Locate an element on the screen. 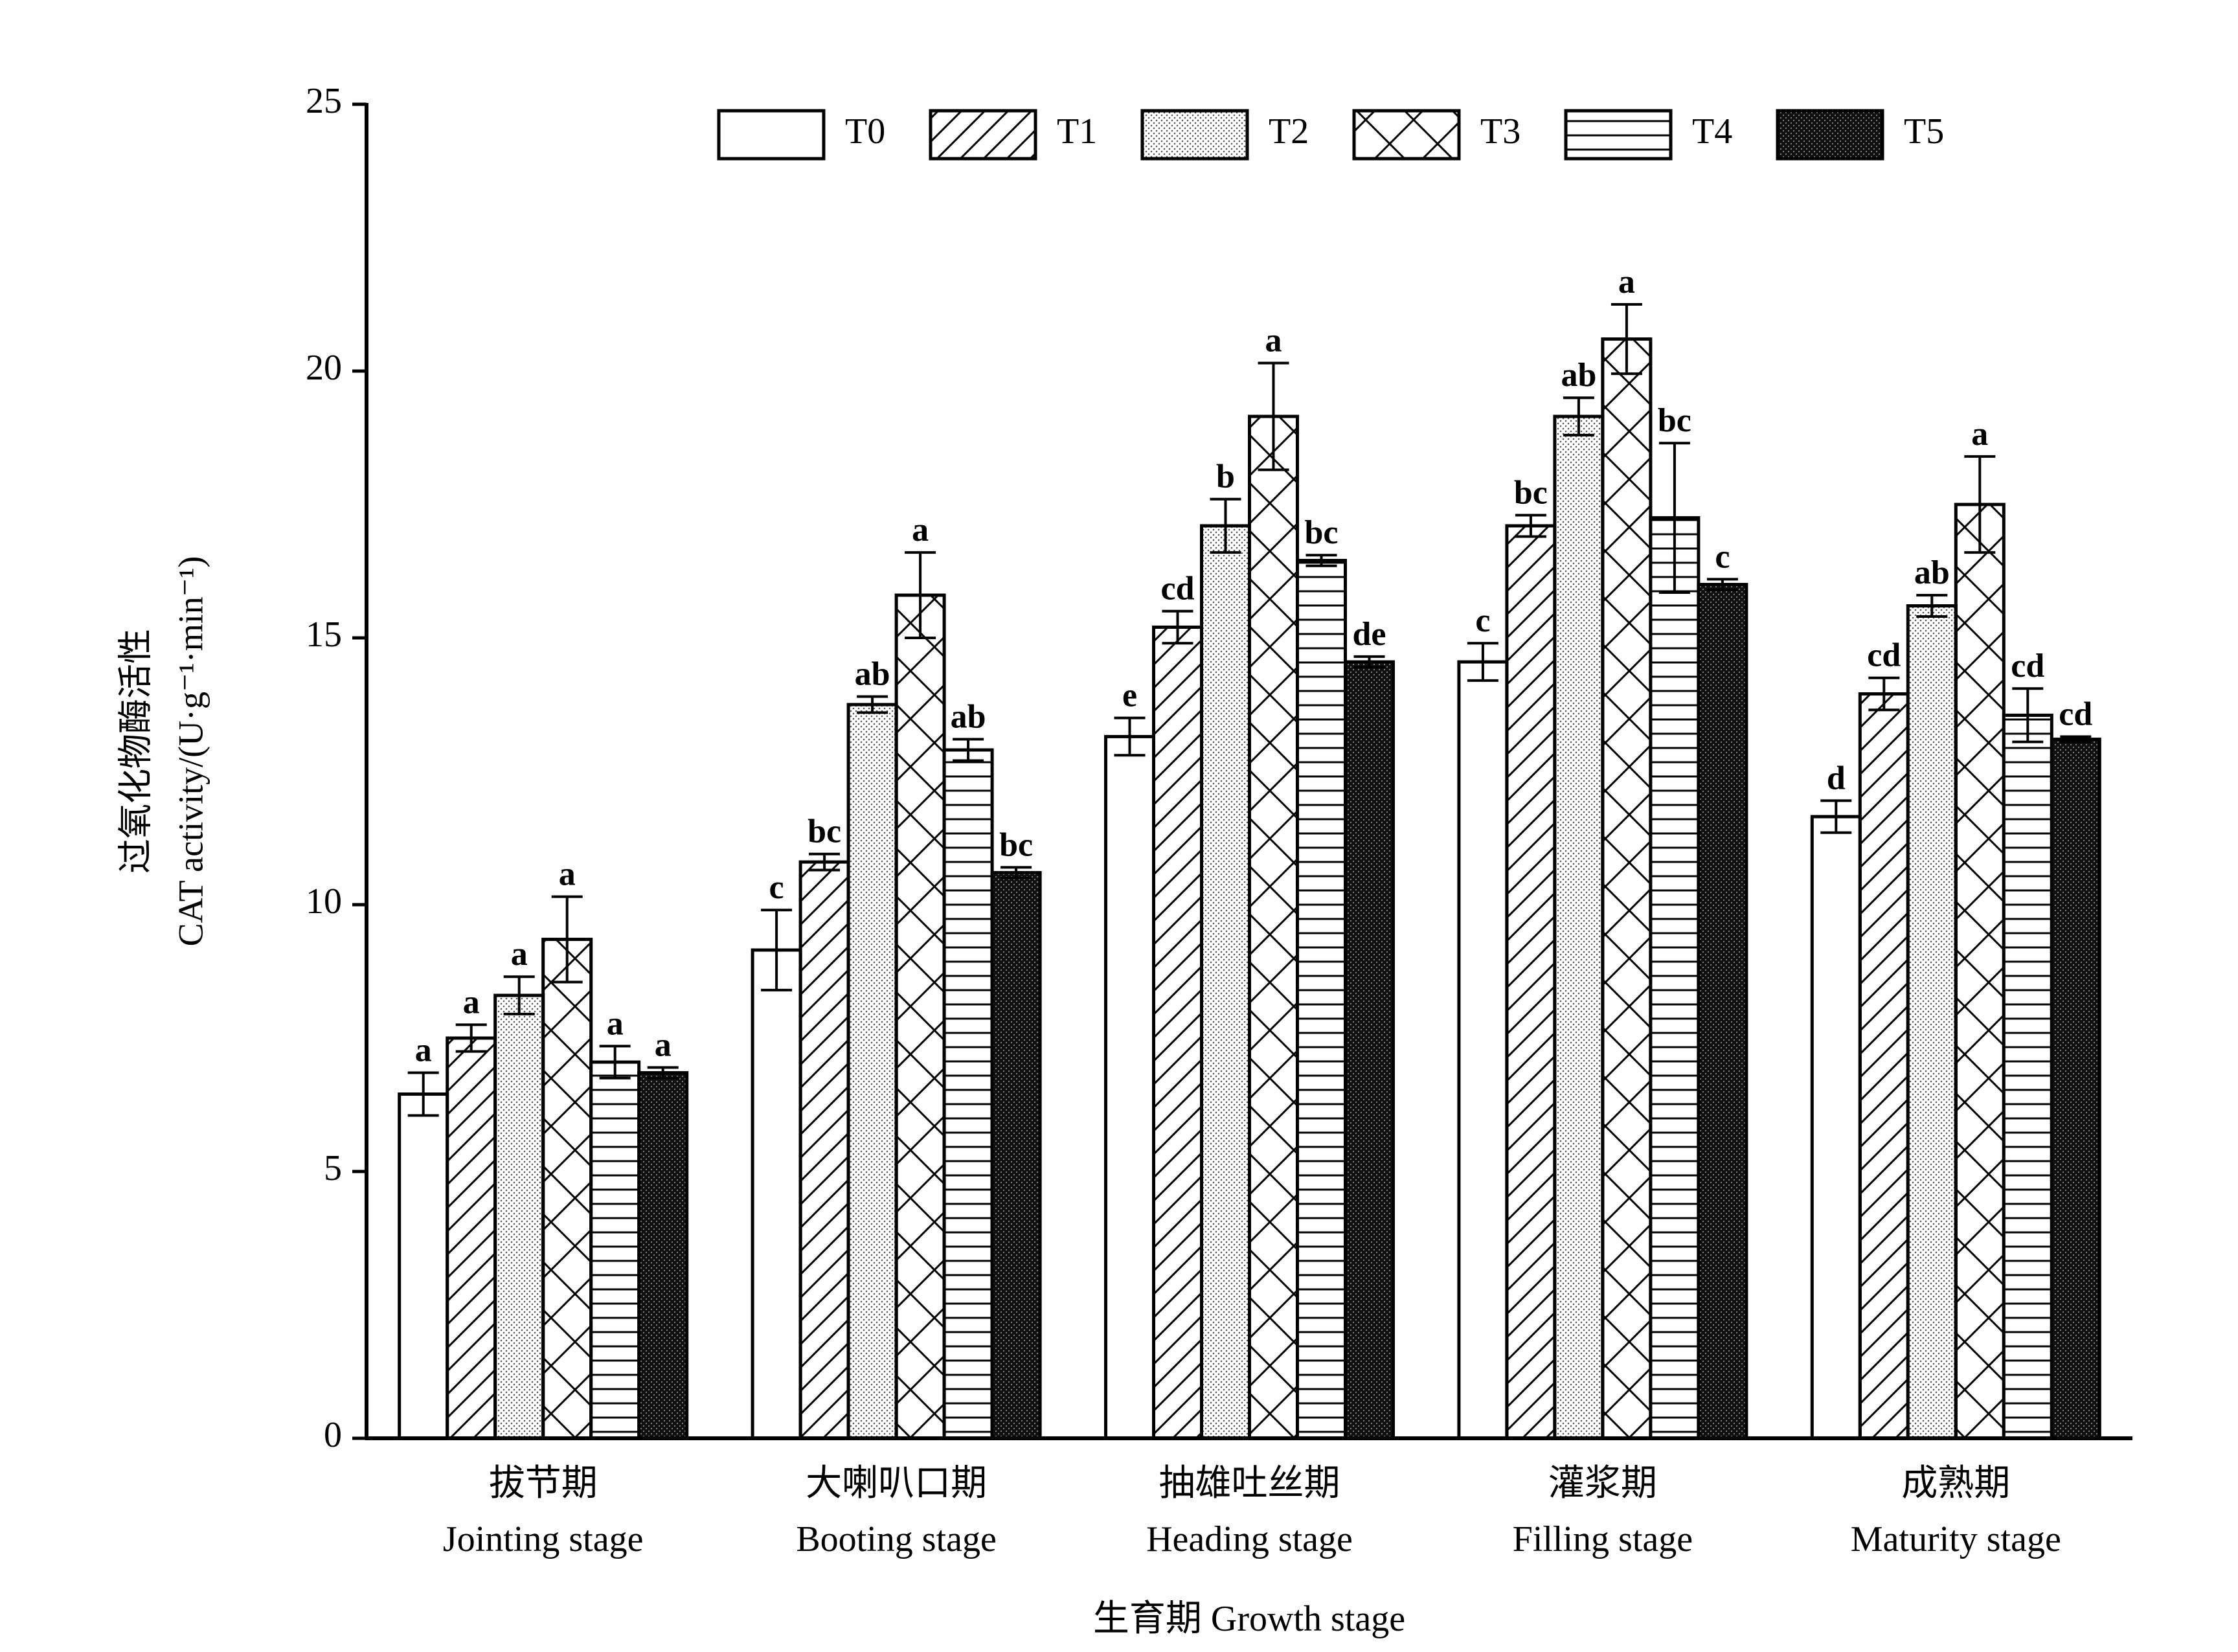 Image resolution: width=2238 pixels, height=1652 pixels. y-tick-label: 15 is located at coordinates (324, 635).